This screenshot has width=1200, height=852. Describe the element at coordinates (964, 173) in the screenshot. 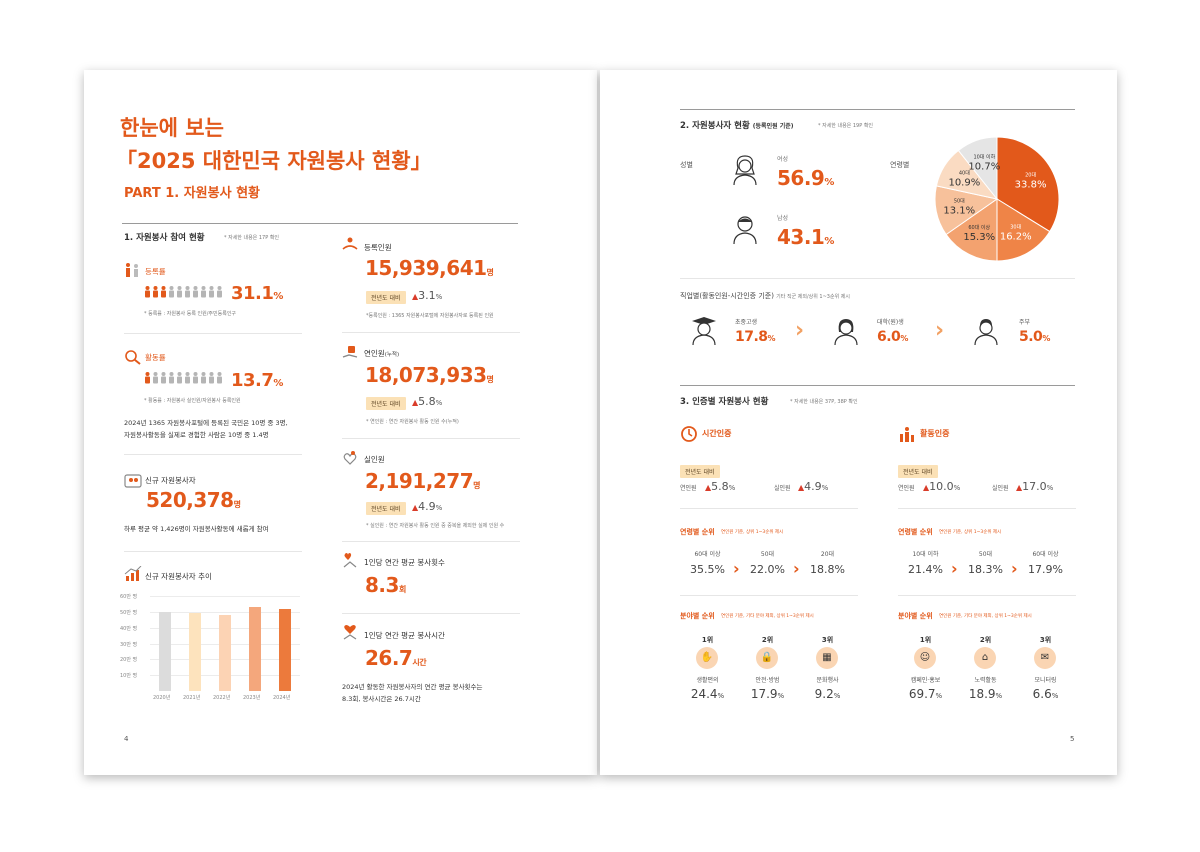

I see `pie-label: 40대` at that location.